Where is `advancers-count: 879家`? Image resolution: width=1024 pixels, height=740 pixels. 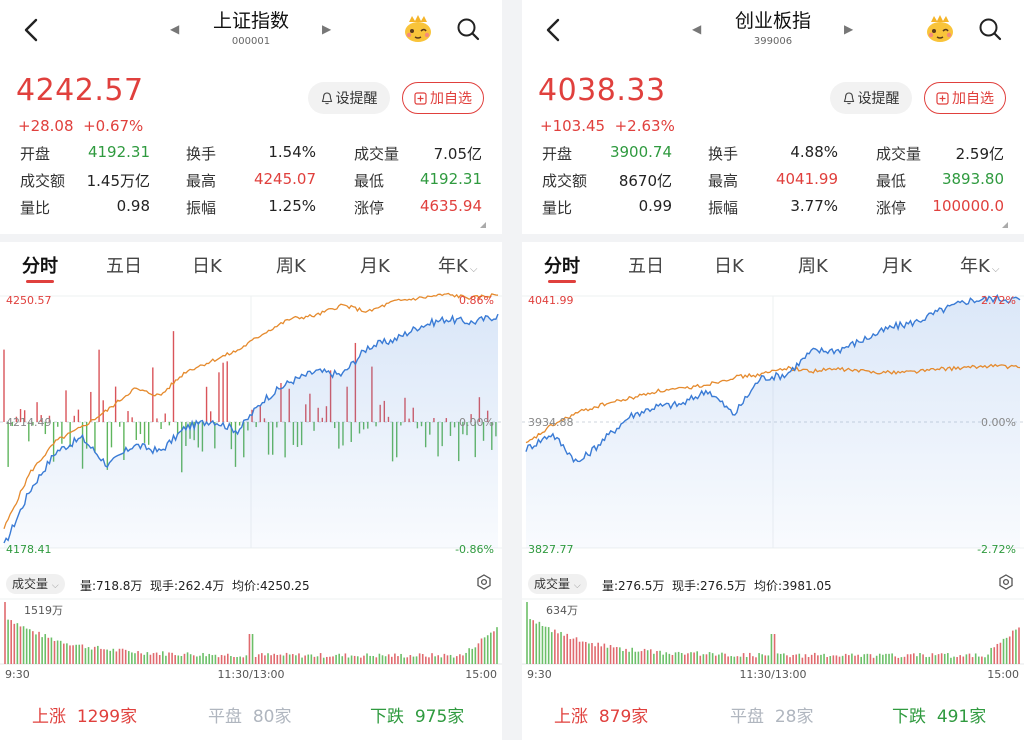
advancers-count: 879家 is located at coordinates (623, 717).